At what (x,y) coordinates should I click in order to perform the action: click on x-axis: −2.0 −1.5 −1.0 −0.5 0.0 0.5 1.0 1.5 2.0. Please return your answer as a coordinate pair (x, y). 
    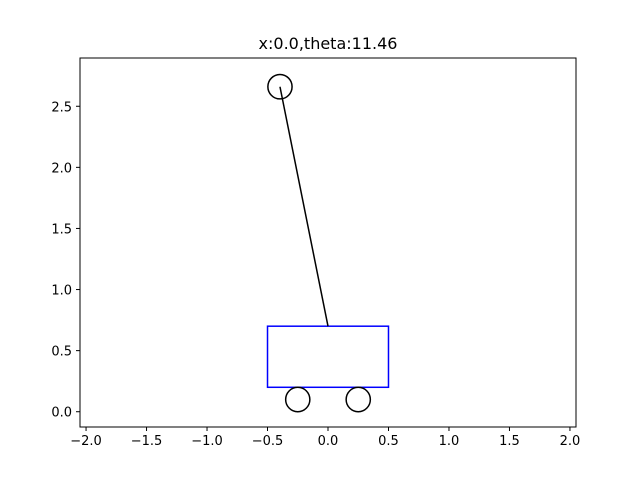
    Looking at the image, I should click on (325, 438).